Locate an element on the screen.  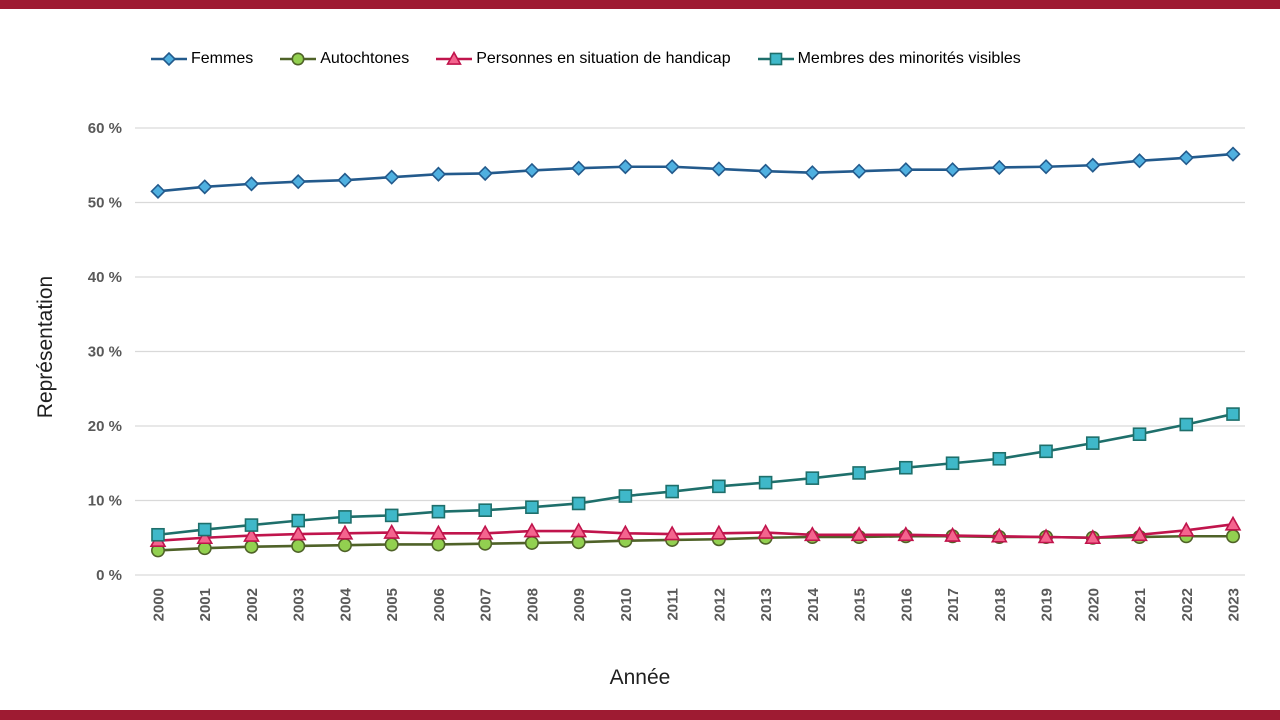
x-tick-label: 2008 is located at coordinates (532, 604).